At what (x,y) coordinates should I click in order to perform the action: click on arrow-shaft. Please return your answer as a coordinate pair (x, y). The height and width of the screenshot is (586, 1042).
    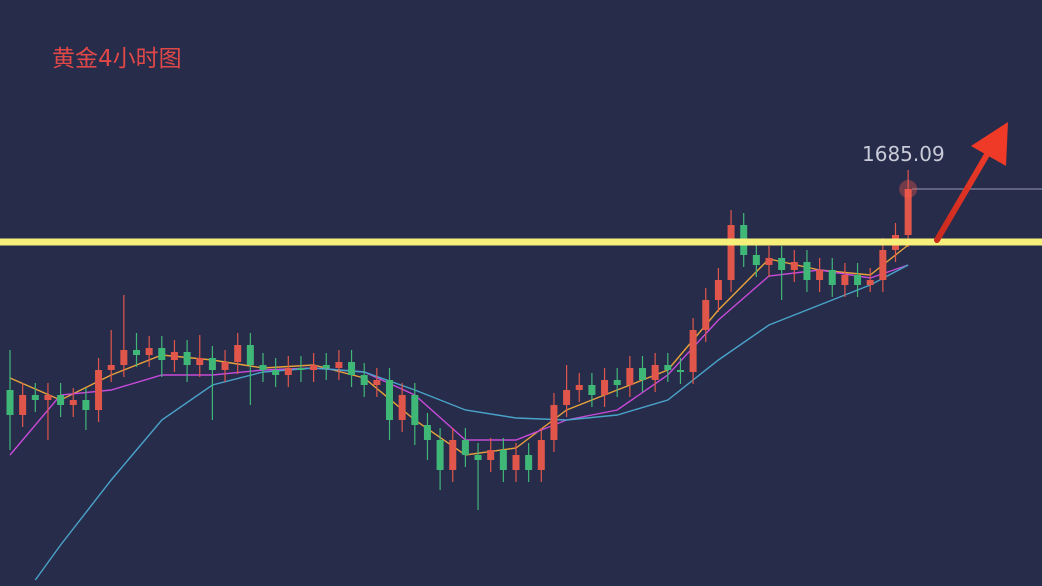
    Looking at the image, I should click on (964, 193).